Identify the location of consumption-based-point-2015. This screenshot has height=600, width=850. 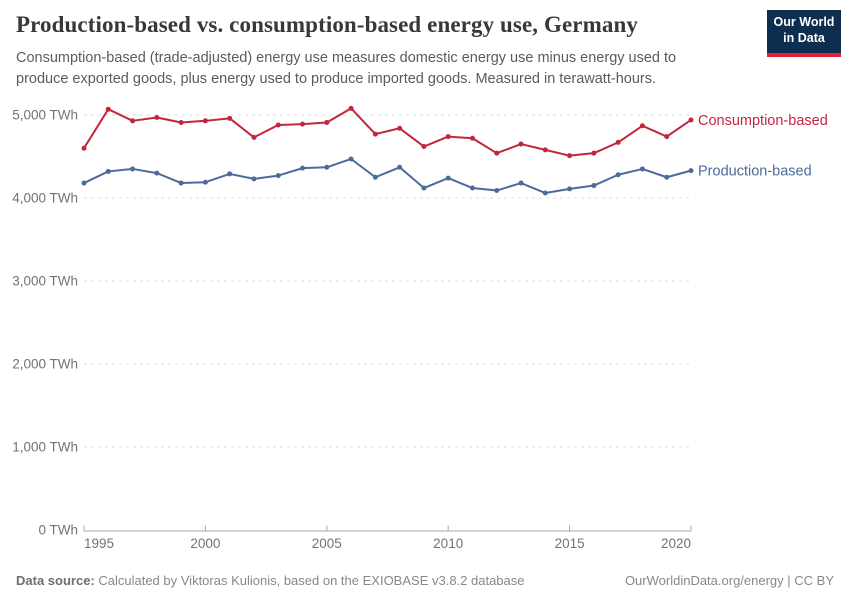
(570, 156).